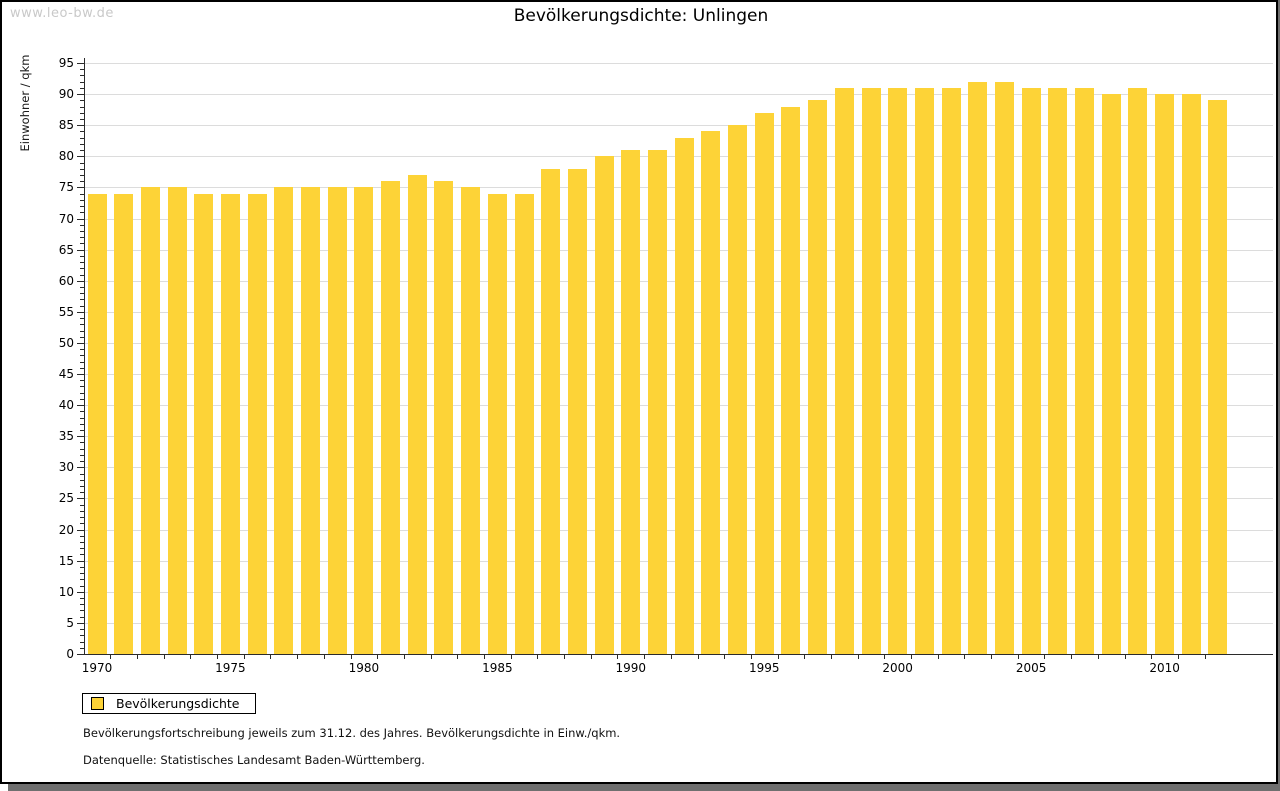 This screenshot has width=1280, height=791. I want to click on bar-2005, so click(1031, 370).